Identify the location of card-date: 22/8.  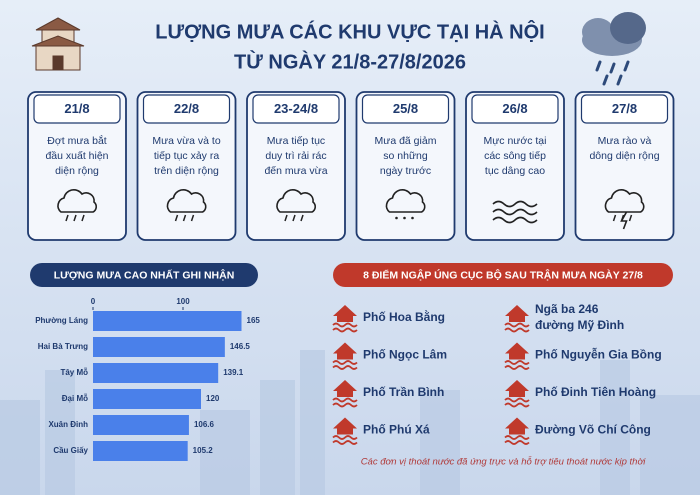
(186, 108).